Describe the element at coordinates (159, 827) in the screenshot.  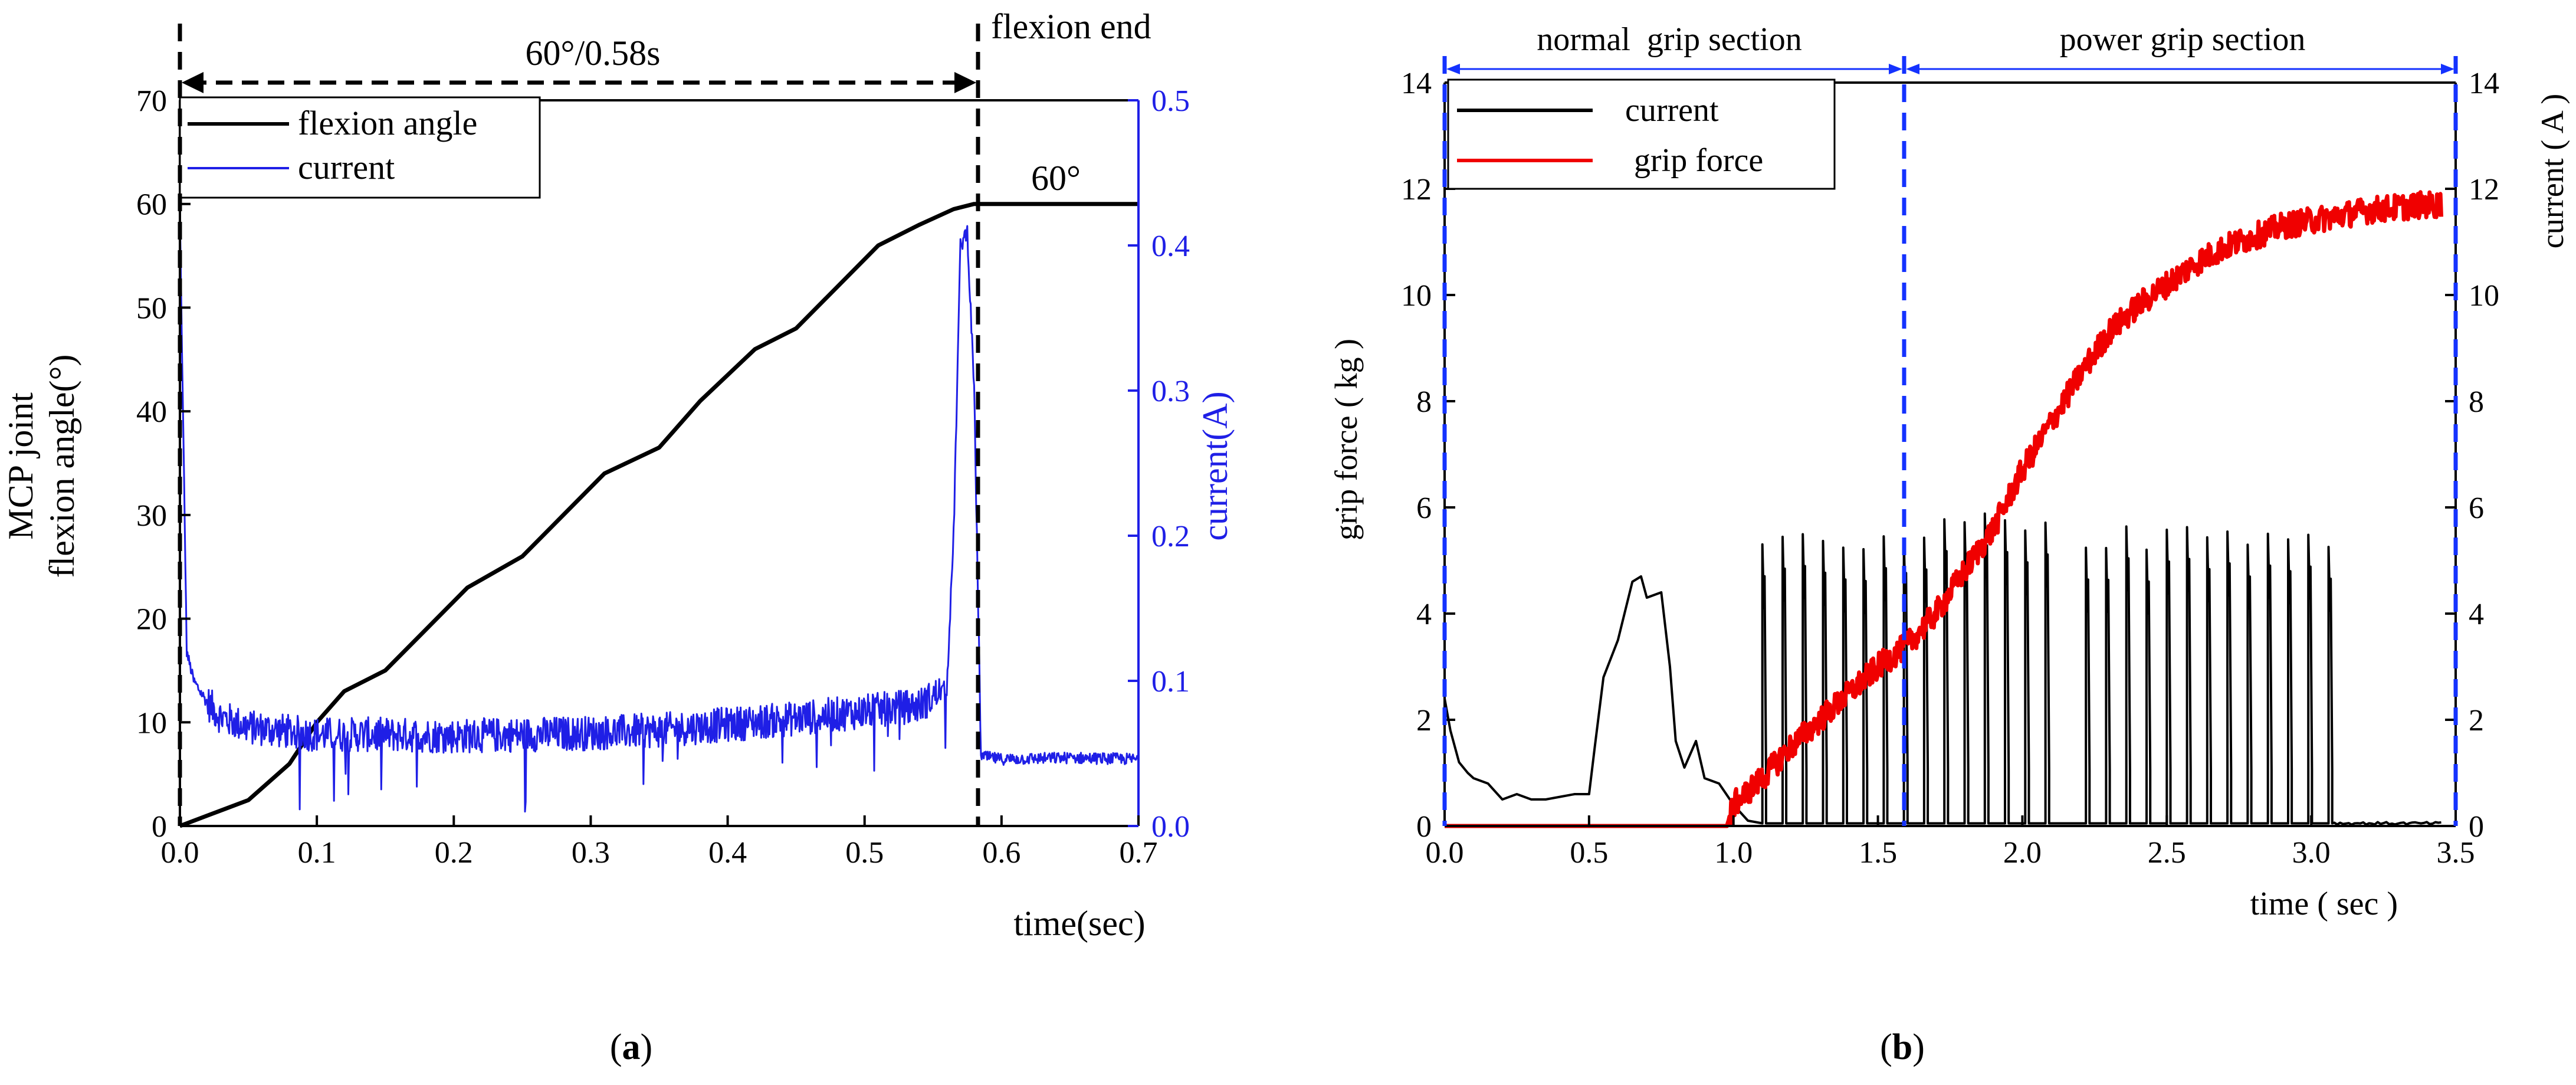
I see `panel-a-y-tick-label: 0` at that location.